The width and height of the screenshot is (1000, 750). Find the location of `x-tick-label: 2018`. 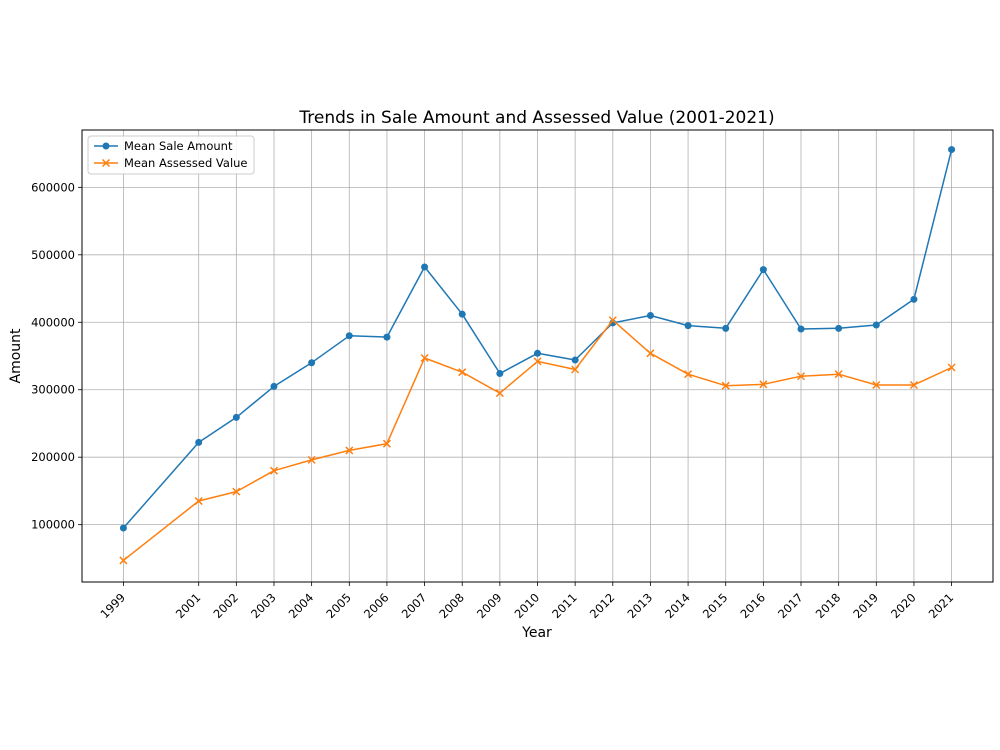

x-tick-label: 2018 is located at coordinates (828, 605).